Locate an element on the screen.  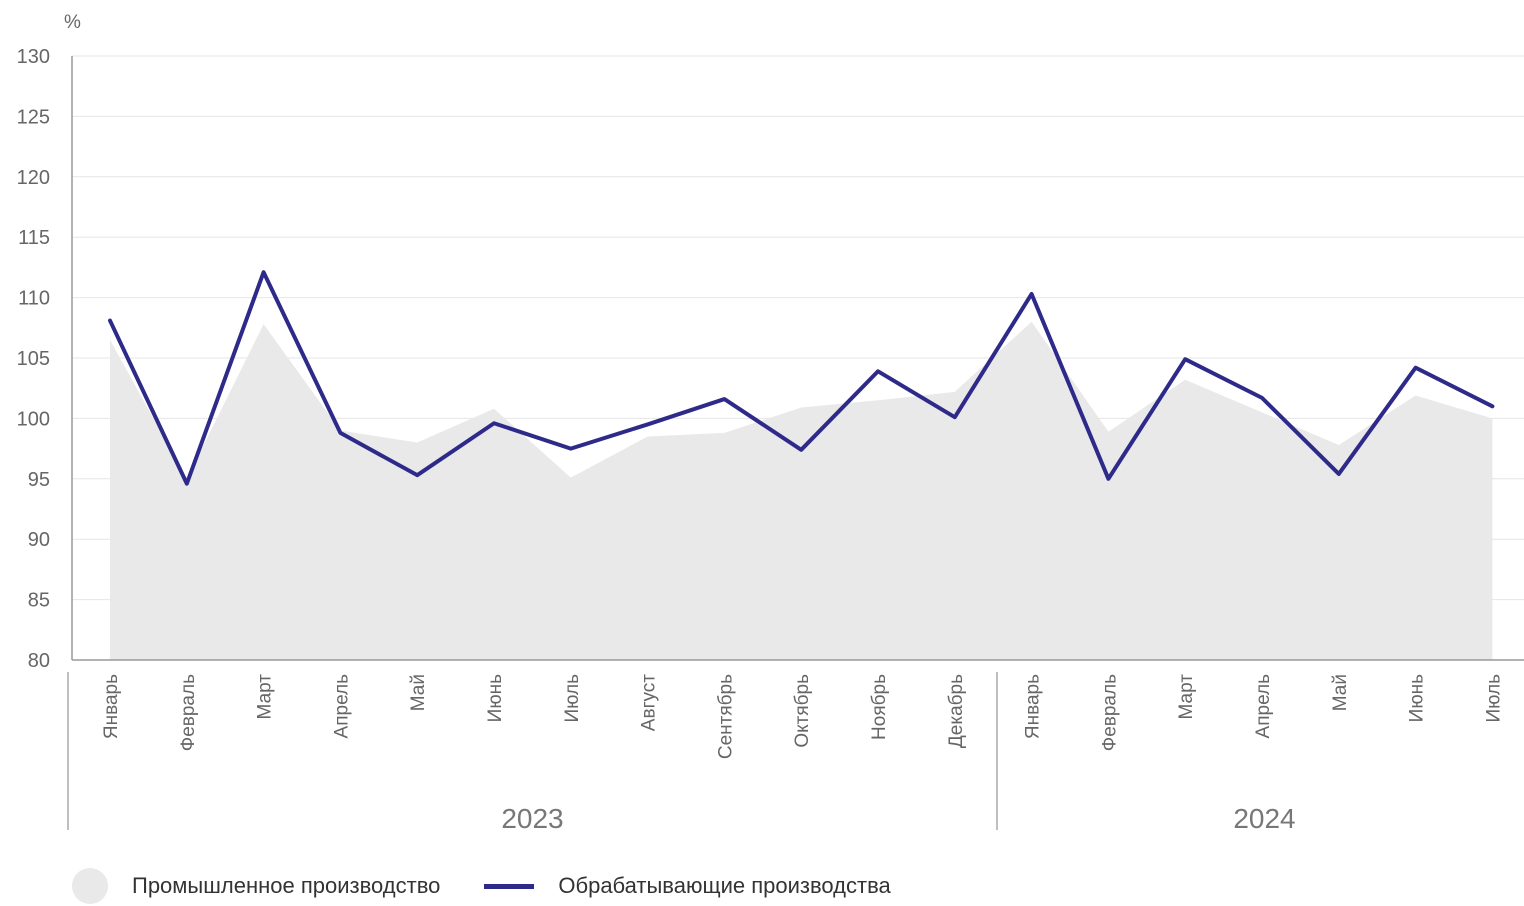
y-tick-label: 115 is located at coordinates (34, 238).